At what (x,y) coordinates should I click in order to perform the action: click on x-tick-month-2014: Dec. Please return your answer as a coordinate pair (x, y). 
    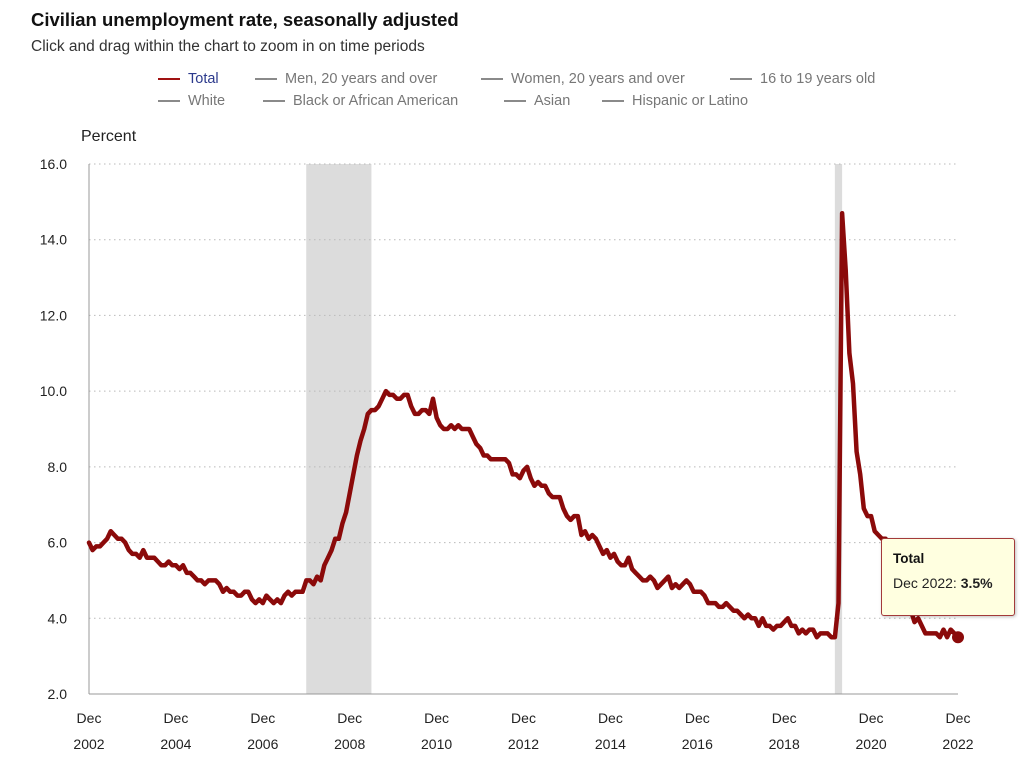
    Looking at the image, I should click on (610, 718).